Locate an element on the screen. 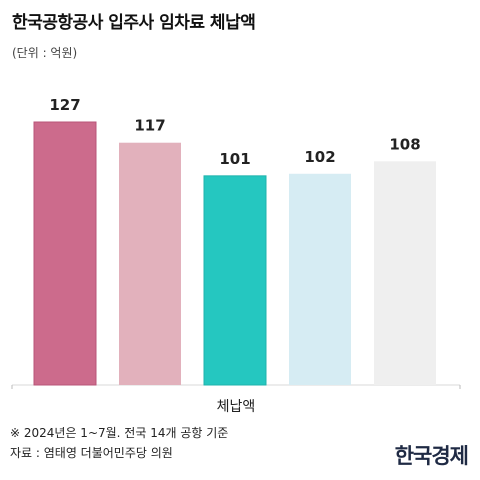 The width and height of the screenshot is (480, 480). brand-logo: 한국경제 is located at coordinates (431, 455).